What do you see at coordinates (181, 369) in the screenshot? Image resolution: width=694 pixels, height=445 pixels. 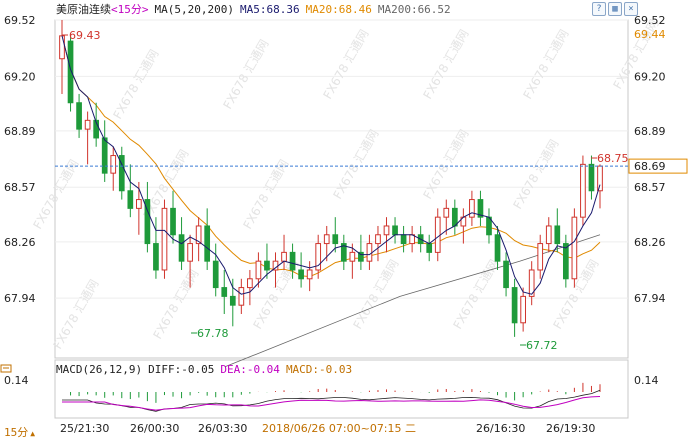 I see `diff-value: DIFF:-0.05` at bounding box center [181, 369].